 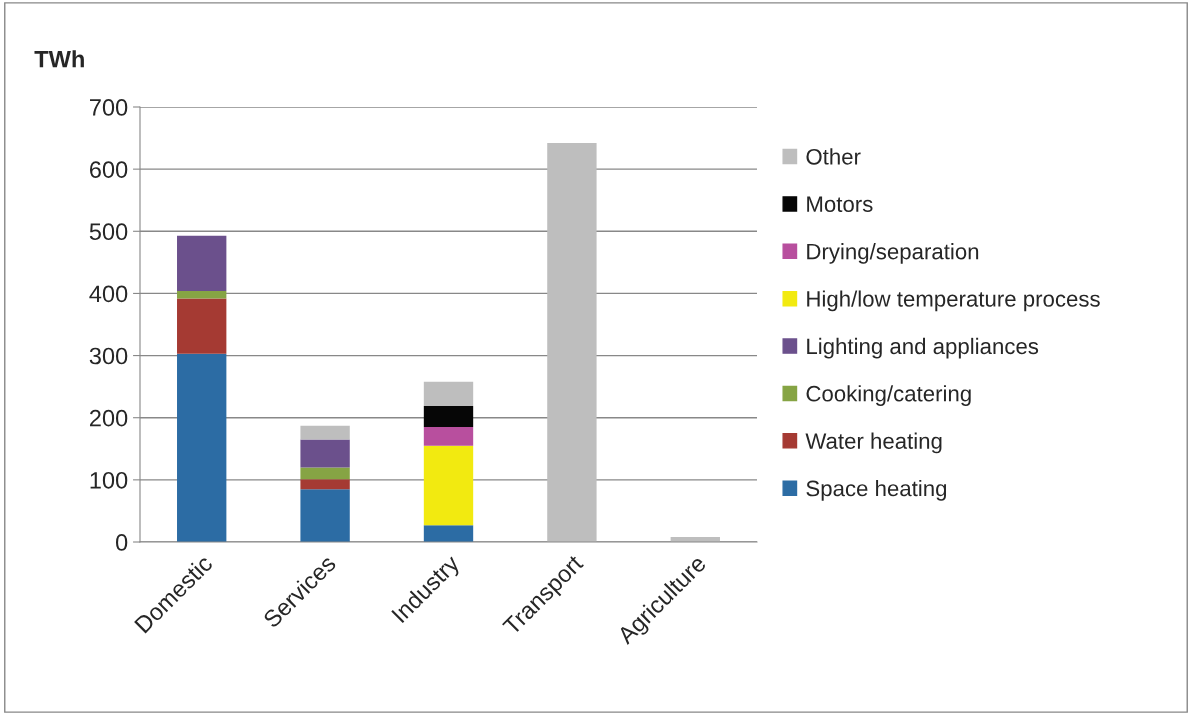 I want to click on y-tick-label: 500, so click(x=108, y=232).